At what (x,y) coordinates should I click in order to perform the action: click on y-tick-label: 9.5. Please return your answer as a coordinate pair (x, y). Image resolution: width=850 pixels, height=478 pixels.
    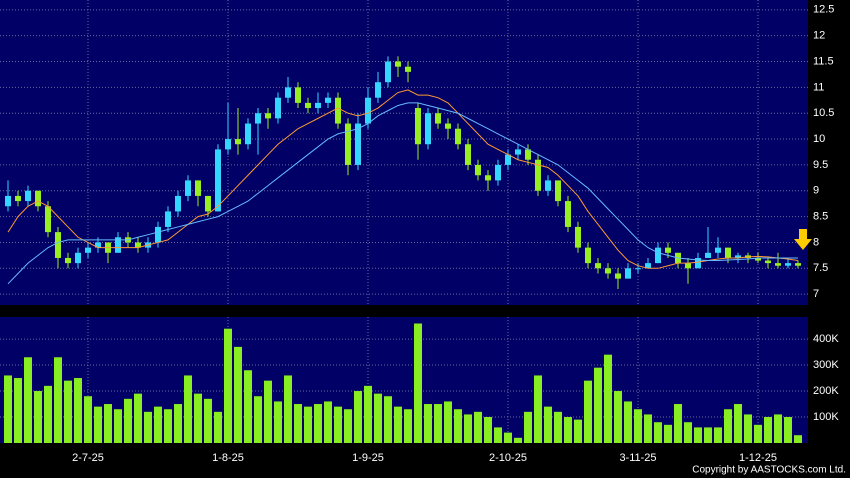
    Looking at the image, I should click on (820, 165).